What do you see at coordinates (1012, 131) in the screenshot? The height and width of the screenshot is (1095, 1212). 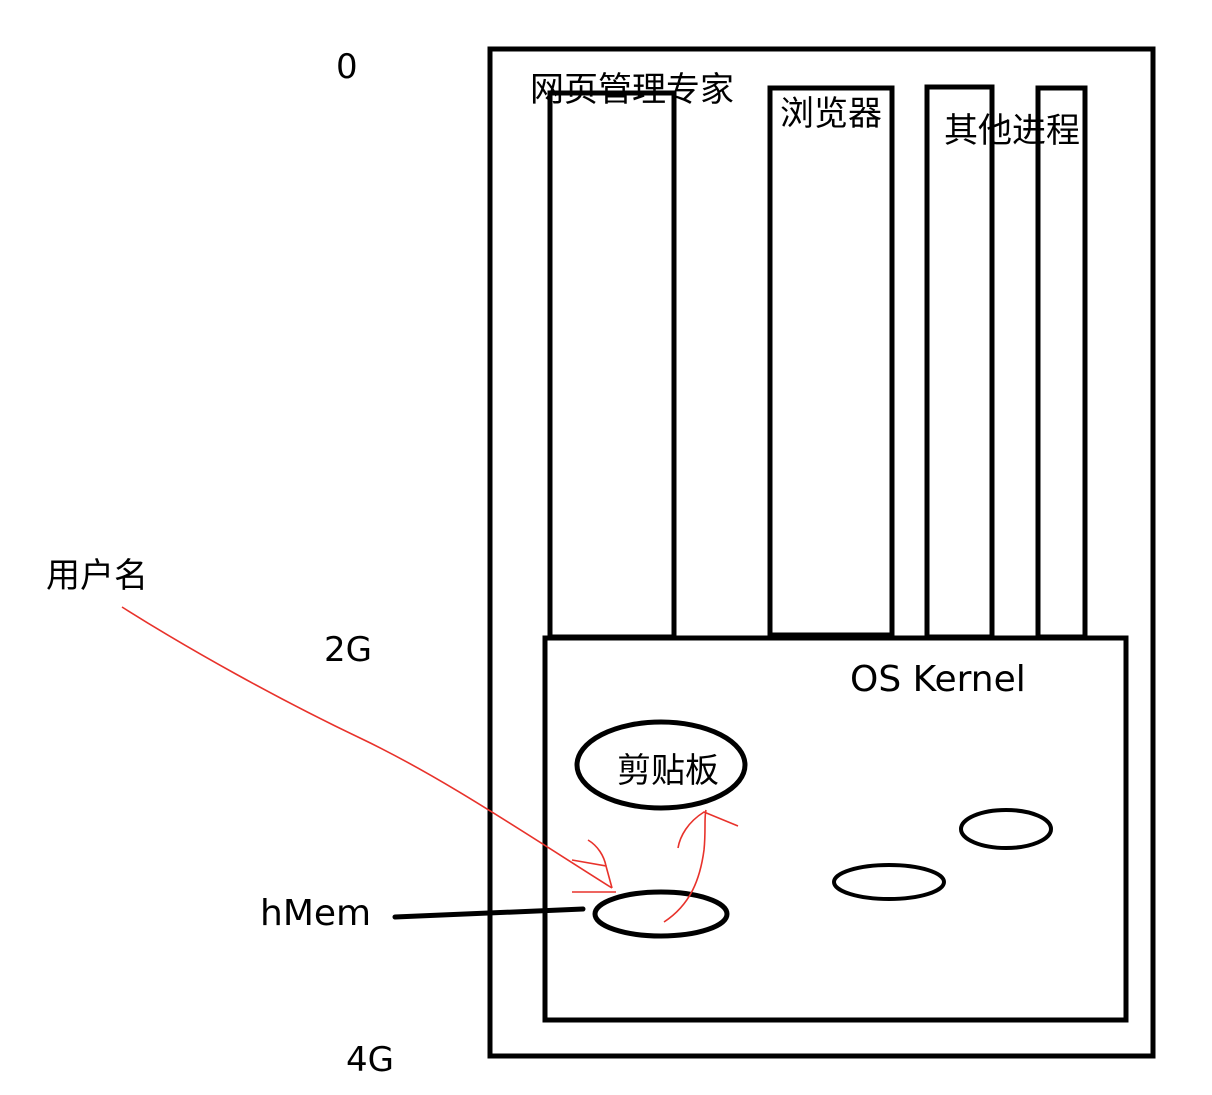 I see `process-label-other: 其他进程` at bounding box center [1012, 131].